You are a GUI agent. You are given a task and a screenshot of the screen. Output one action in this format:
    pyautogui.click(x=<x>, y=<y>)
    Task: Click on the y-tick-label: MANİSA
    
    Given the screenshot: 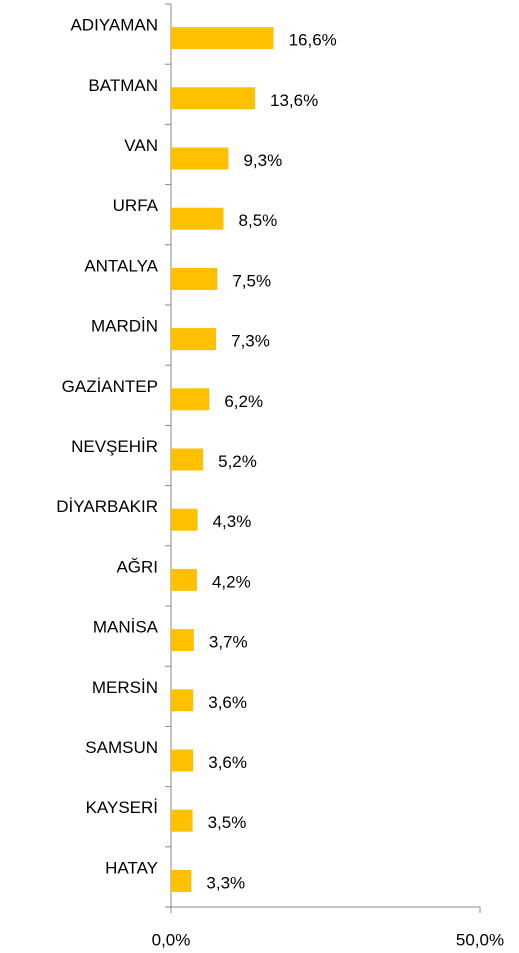 What is the action you would take?
    pyautogui.click(x=126, y=627)
    